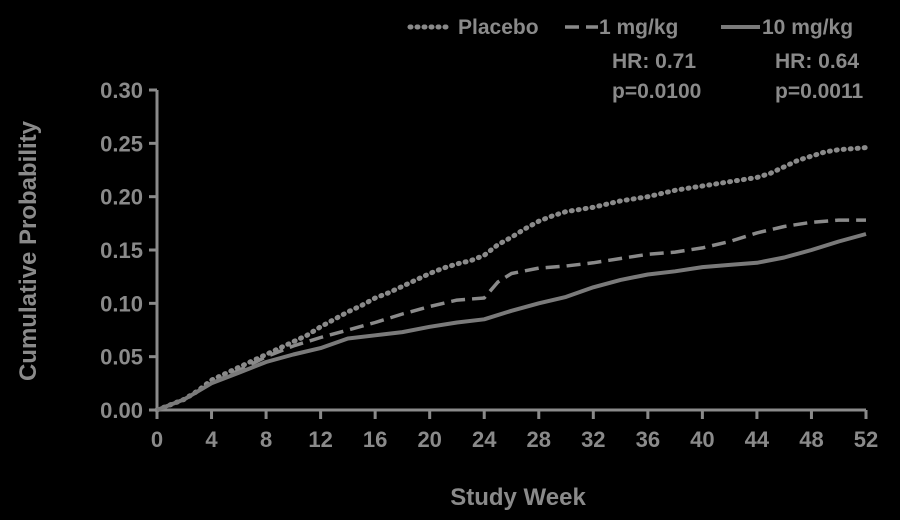 This screenshot has width=900, height=520. What do you see at coordinates (121, 357) in the screenshot?
I see `y-tick-label: 0.05` at bounding box center [121, 357].